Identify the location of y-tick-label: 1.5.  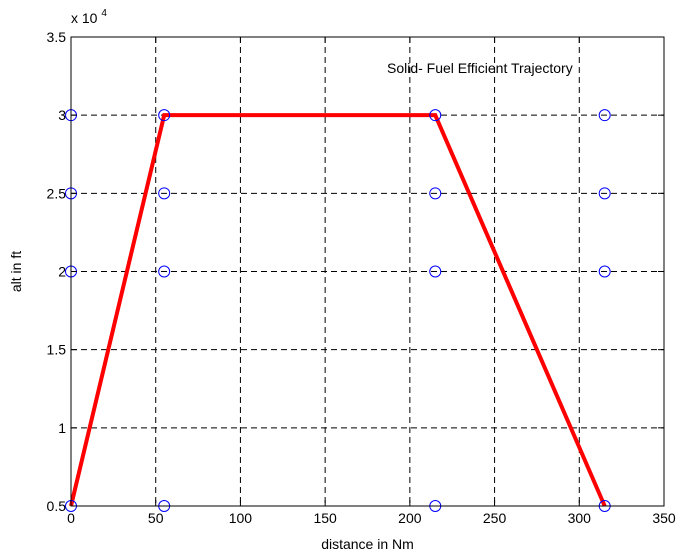
(57, 350).